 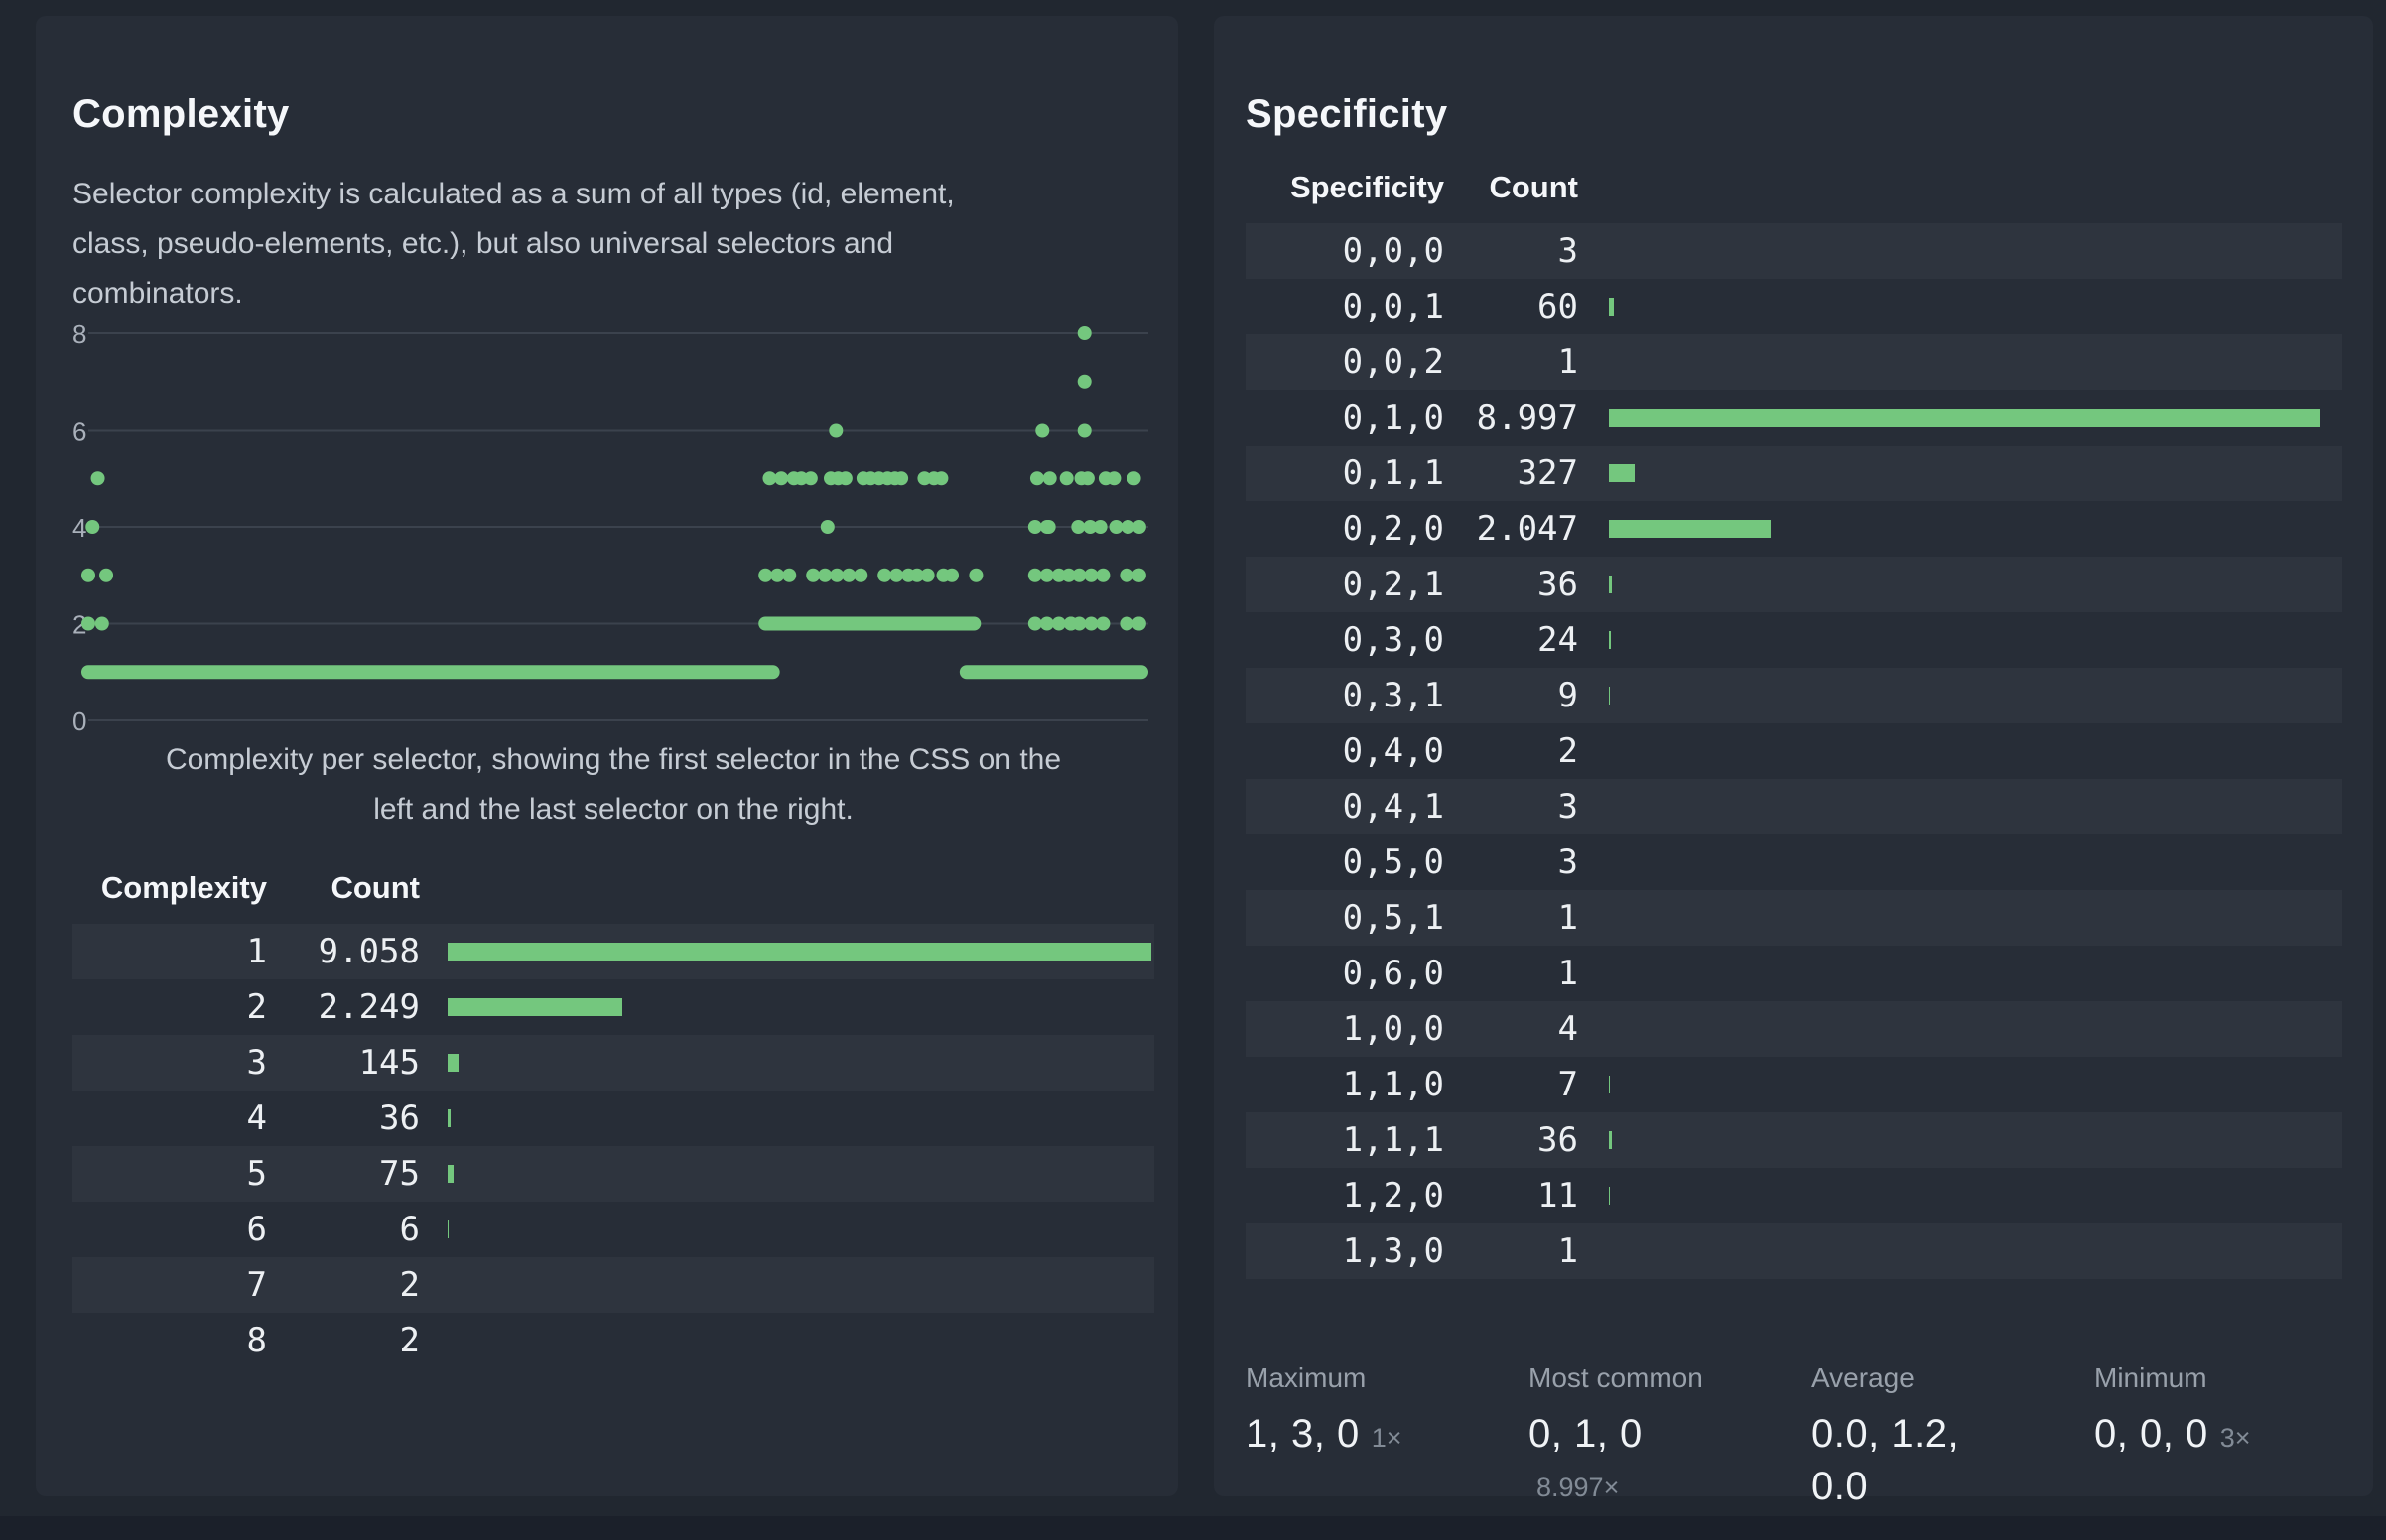 I want to click on row-label-cell: 0,4,0, so click(x=1393, y=751).